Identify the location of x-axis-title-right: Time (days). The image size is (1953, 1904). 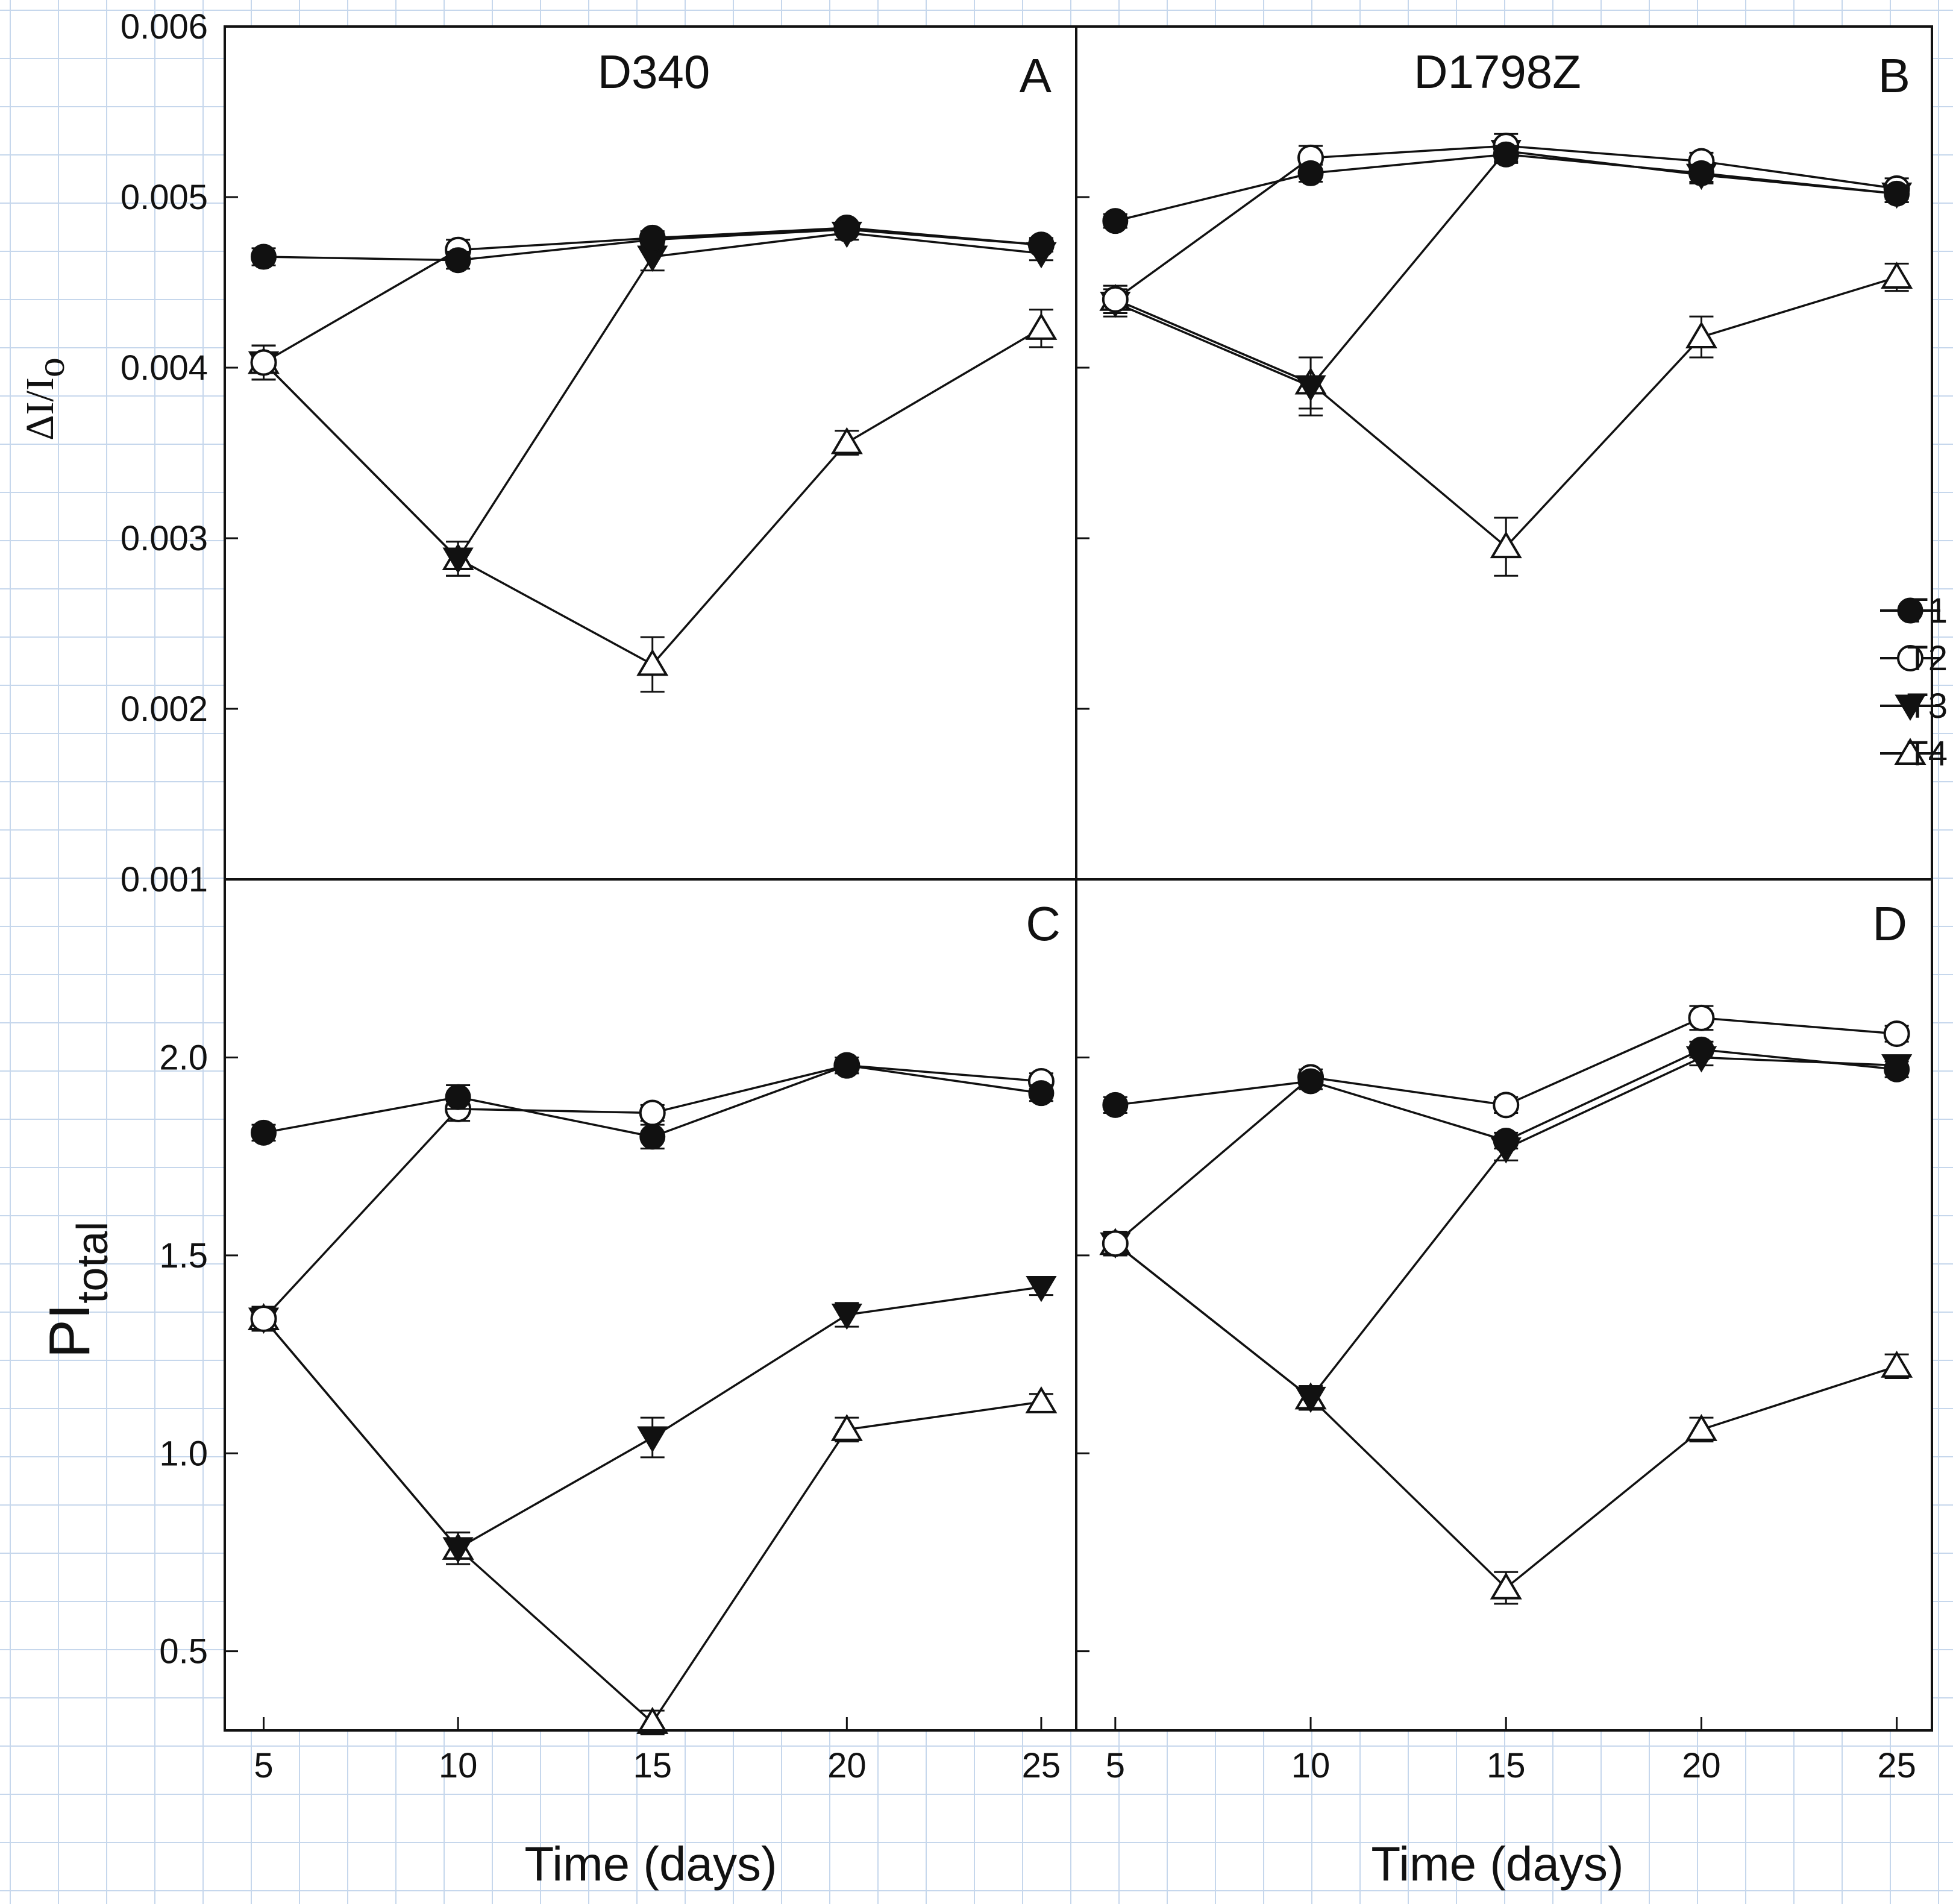
(1497, 1864).